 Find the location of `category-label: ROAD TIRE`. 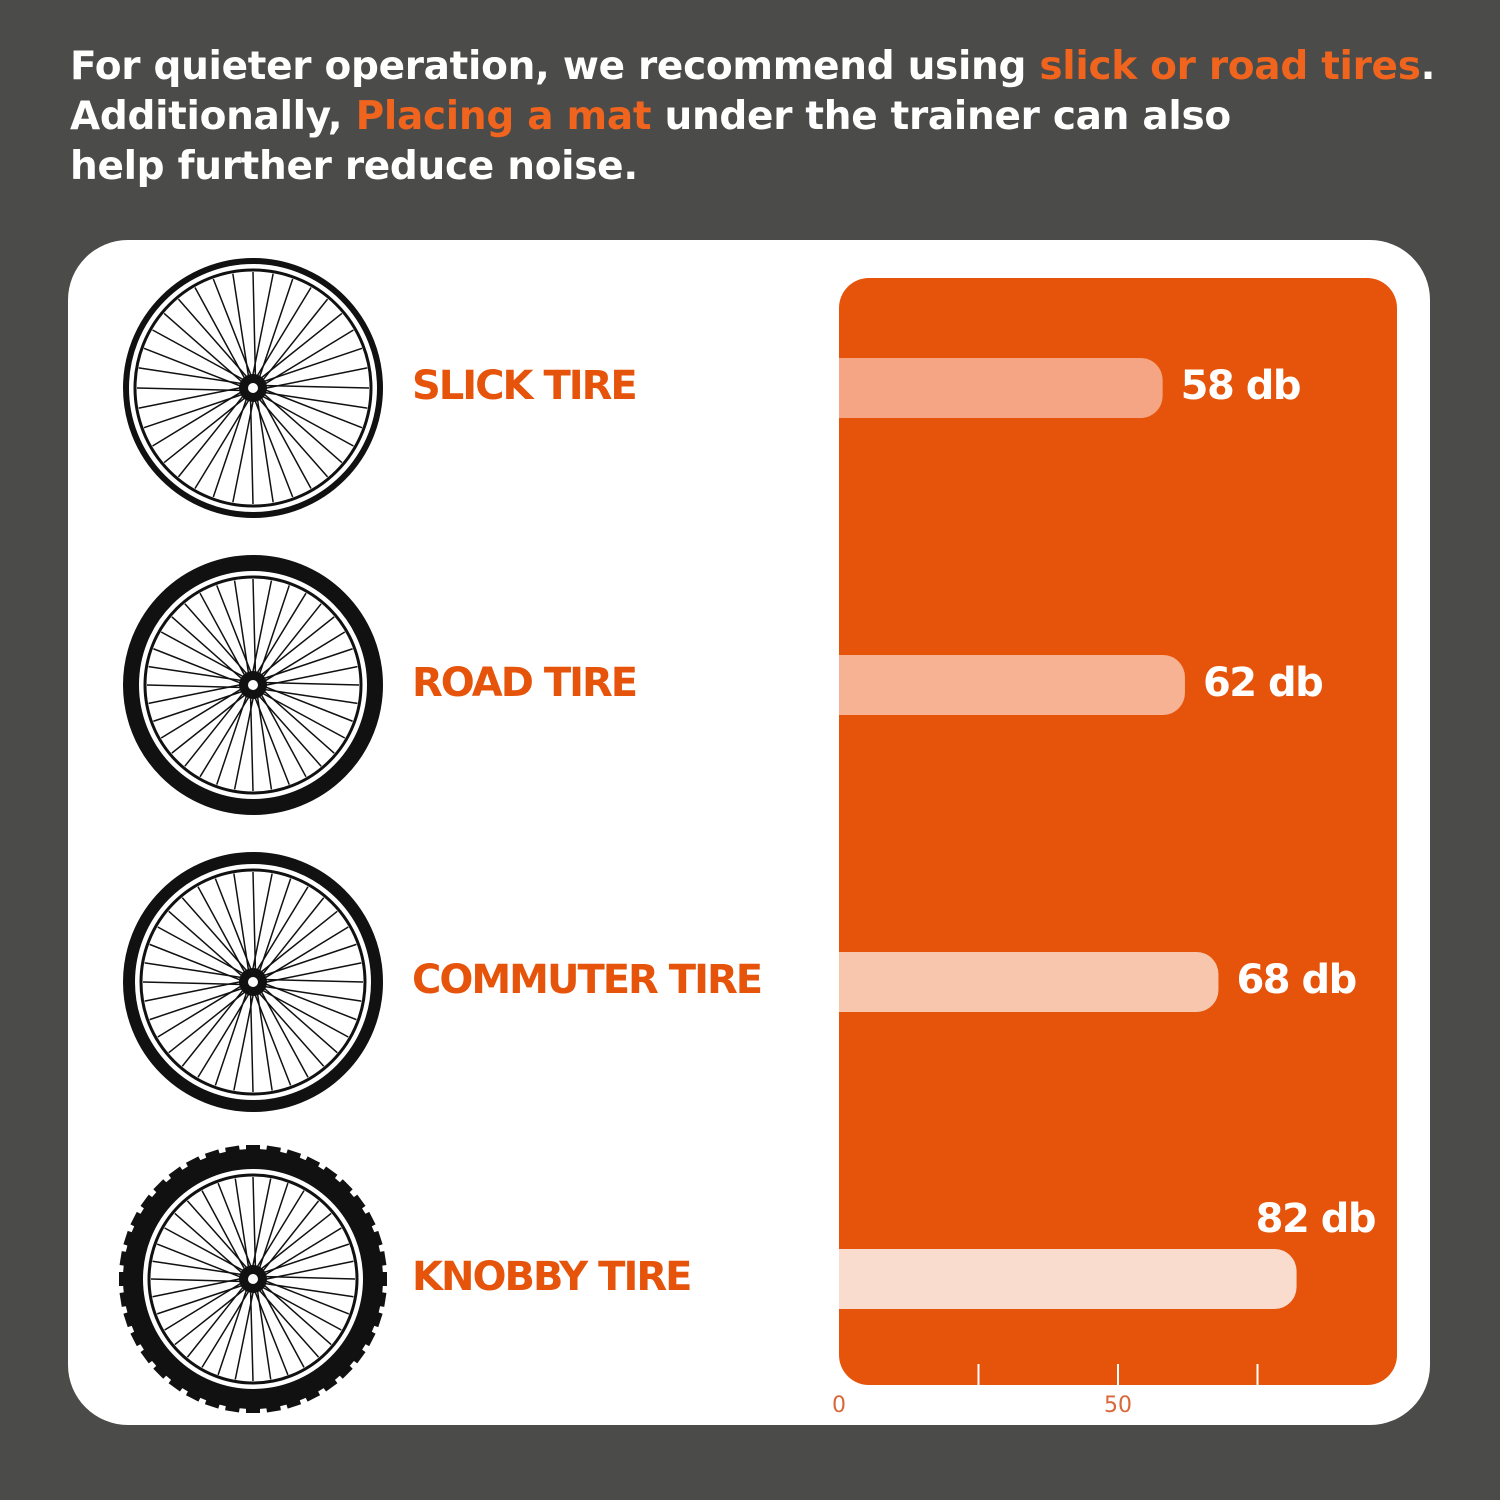

category-label: ROAD TIRE is located at coordinates (524, 683).